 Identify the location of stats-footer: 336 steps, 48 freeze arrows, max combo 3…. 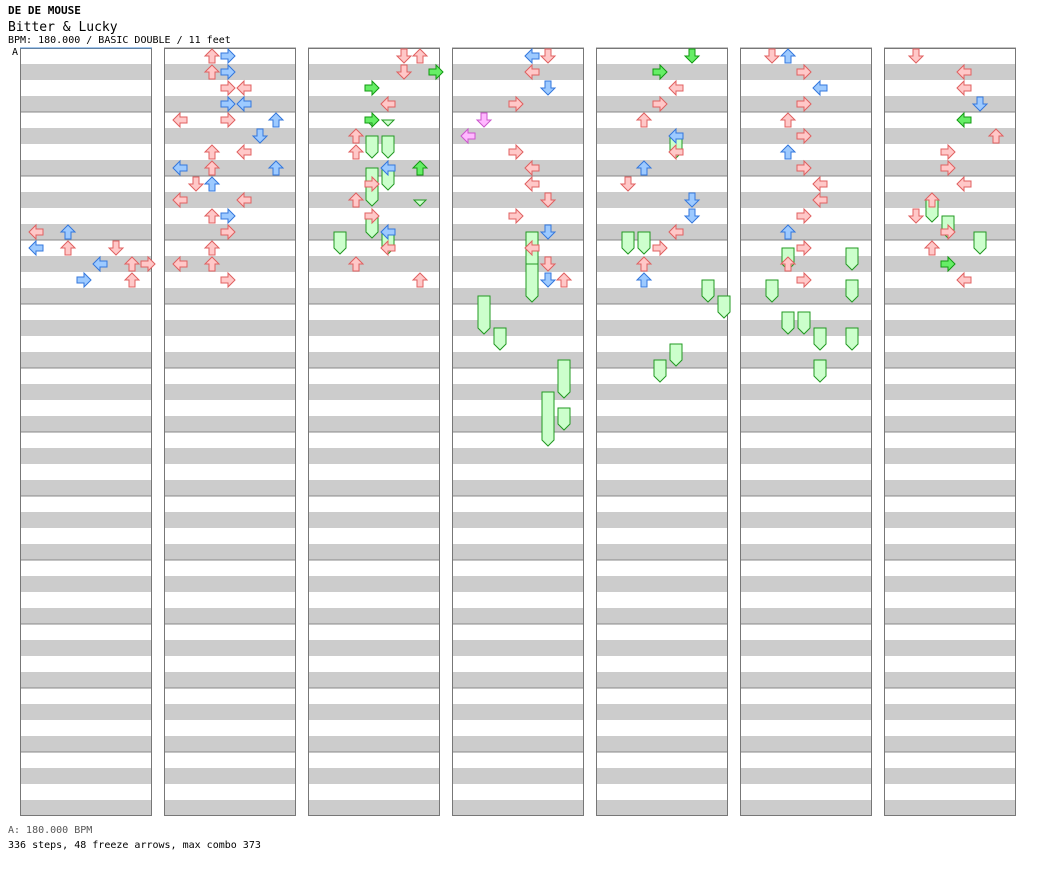
(134, 845).